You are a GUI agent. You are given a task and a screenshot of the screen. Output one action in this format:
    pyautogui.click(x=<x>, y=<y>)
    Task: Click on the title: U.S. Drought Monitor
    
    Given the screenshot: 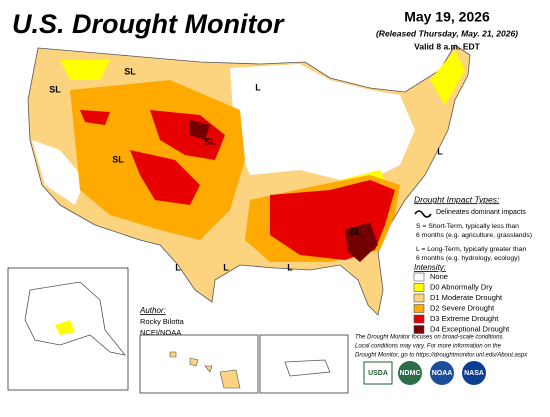 What is the action you would take?
    pyautogui.click(x=148, y=24)
    